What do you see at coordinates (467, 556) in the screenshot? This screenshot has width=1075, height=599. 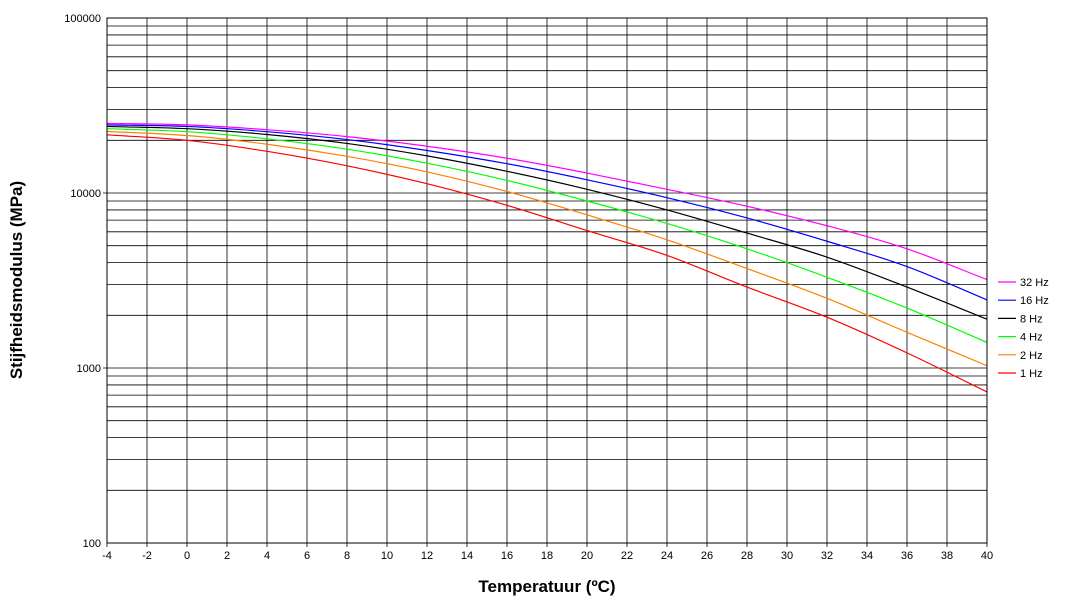 I see `x-tick-label: 14` at bounding box center [467, 556].